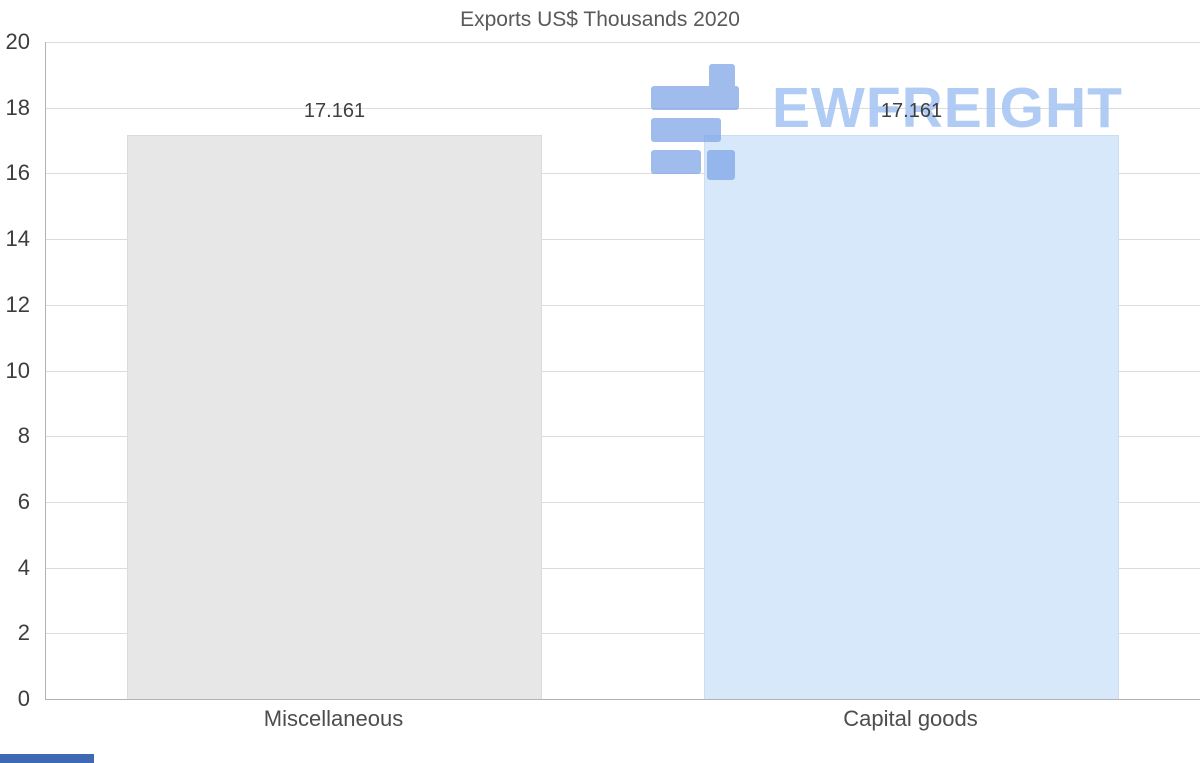 The image size is (1200, 763). I want to click on y-tick-label: 14, so click(17, 239).